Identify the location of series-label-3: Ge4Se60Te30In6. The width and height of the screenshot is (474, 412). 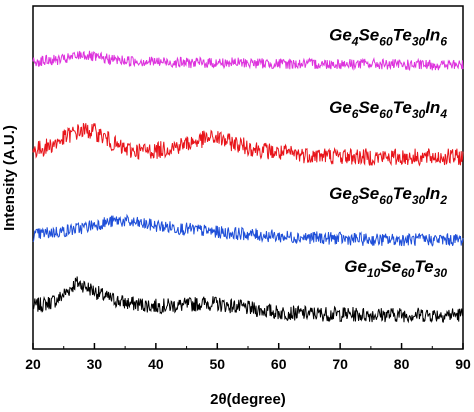
(388, 36).